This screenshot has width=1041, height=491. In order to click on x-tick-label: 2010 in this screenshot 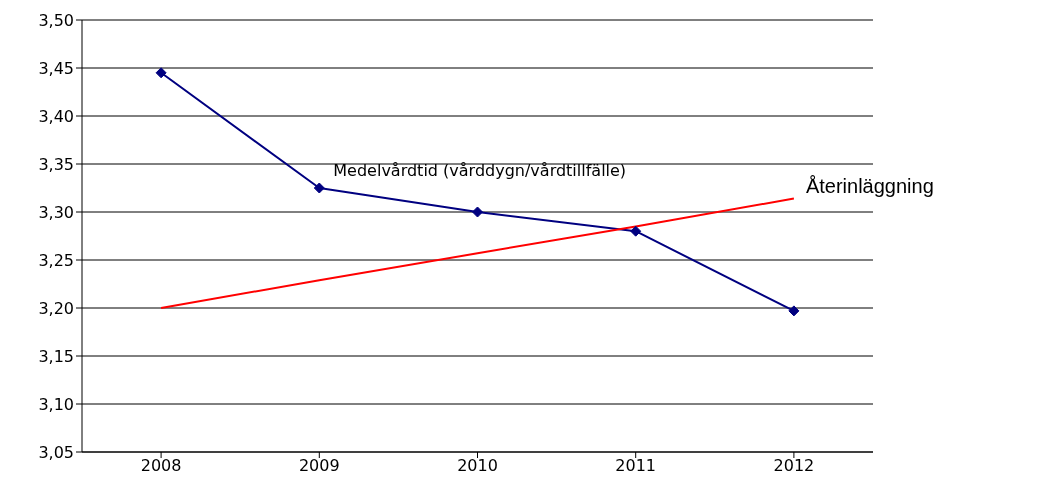, I will do `click(477, 466)`.